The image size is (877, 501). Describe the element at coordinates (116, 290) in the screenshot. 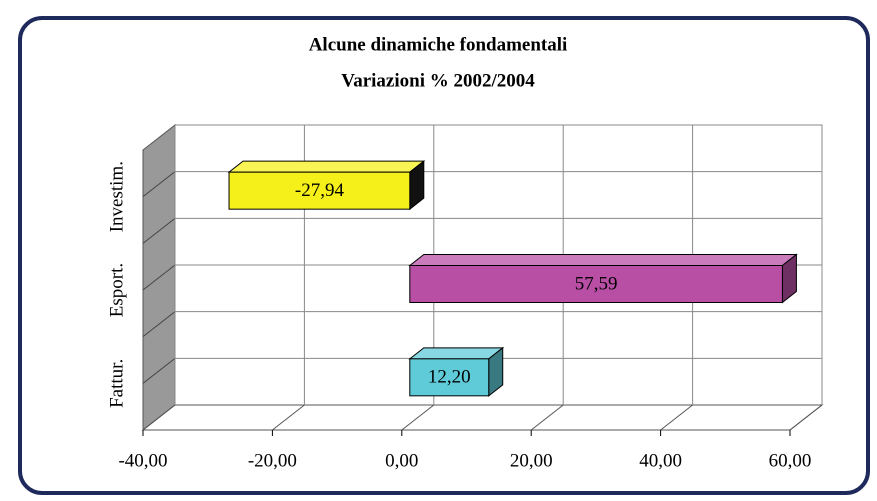

I see `y-tick-label: Esport.` at that location.